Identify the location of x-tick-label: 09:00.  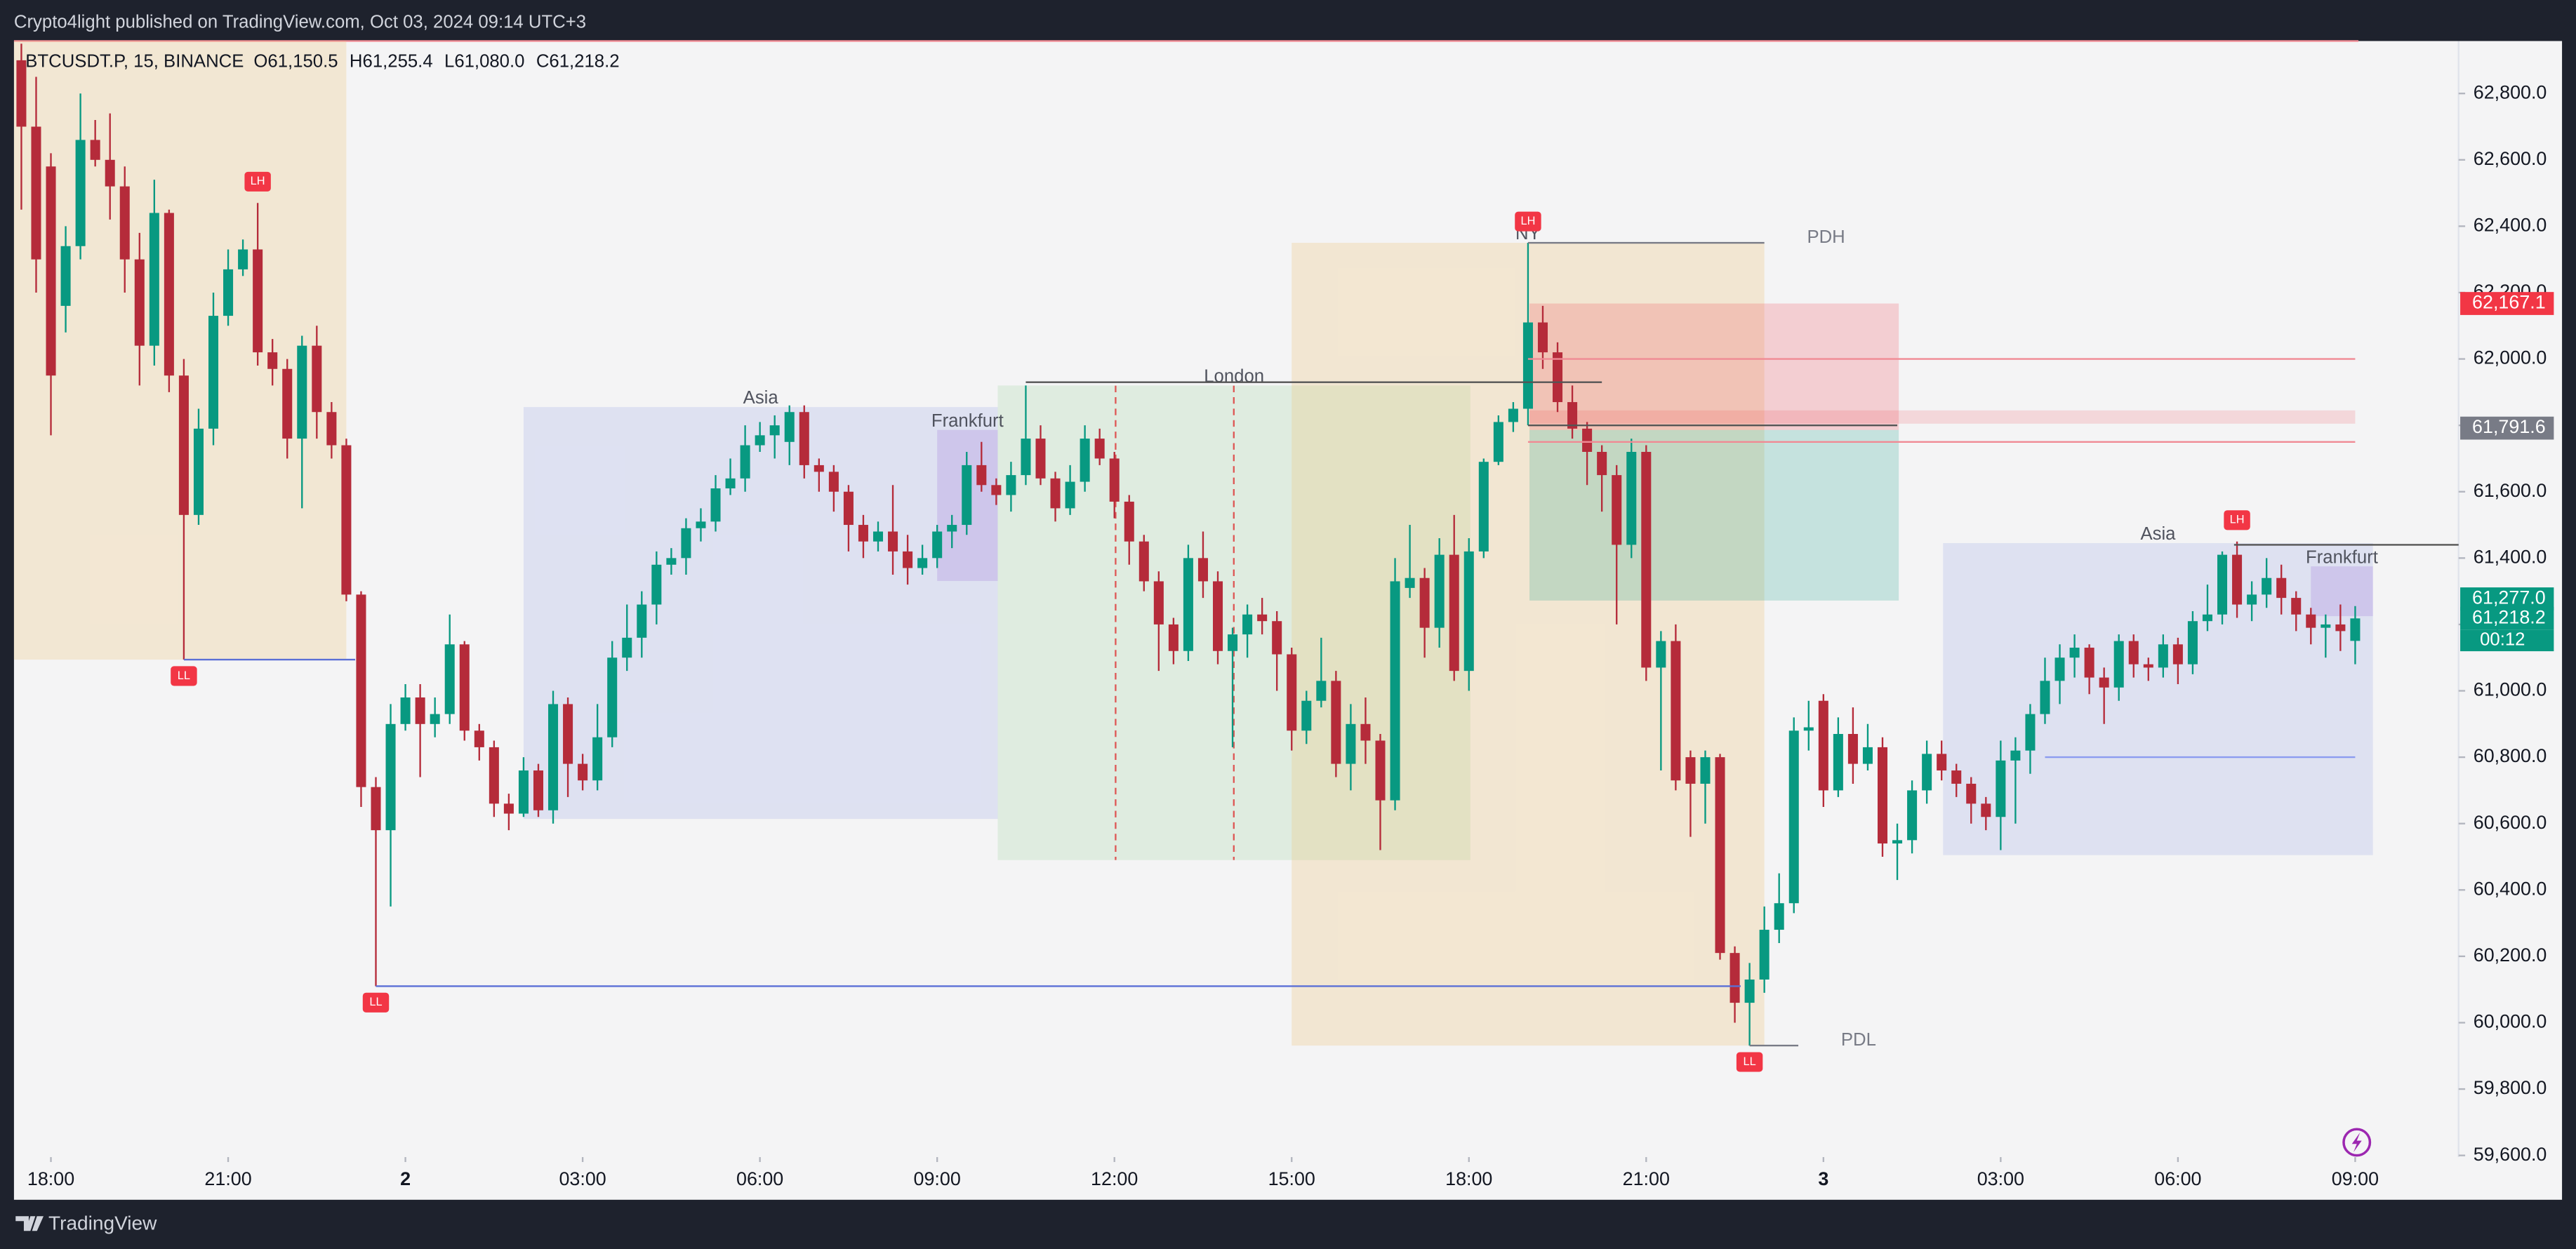
(2356, 1178).